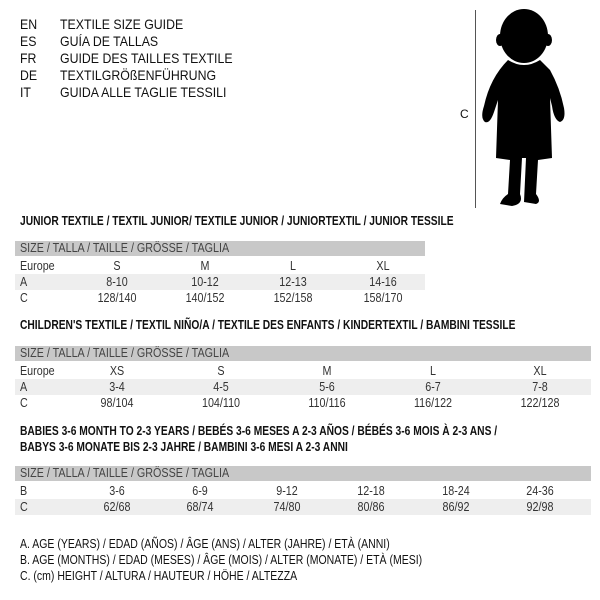  Describe the element at coordinates (200, 491) in the screenshot. I see `table-cell: 6-9` at that location.